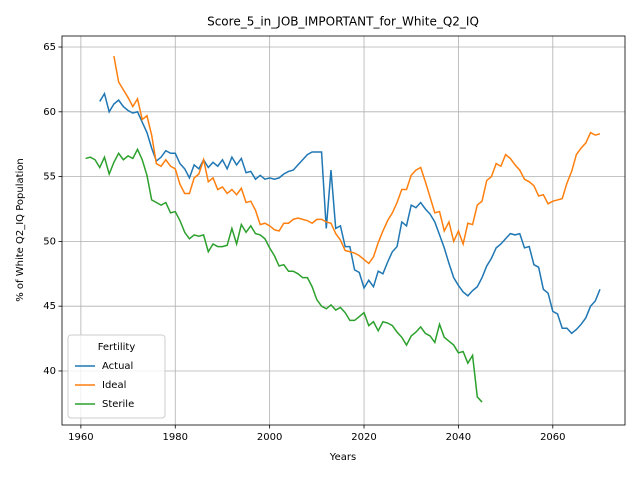 The width and height of the screenshot is (640, 480). What do you see at coordinates (117, 347) in the screenshot?
I see `legend-title: Fertility` at bounding box center [117, 347].